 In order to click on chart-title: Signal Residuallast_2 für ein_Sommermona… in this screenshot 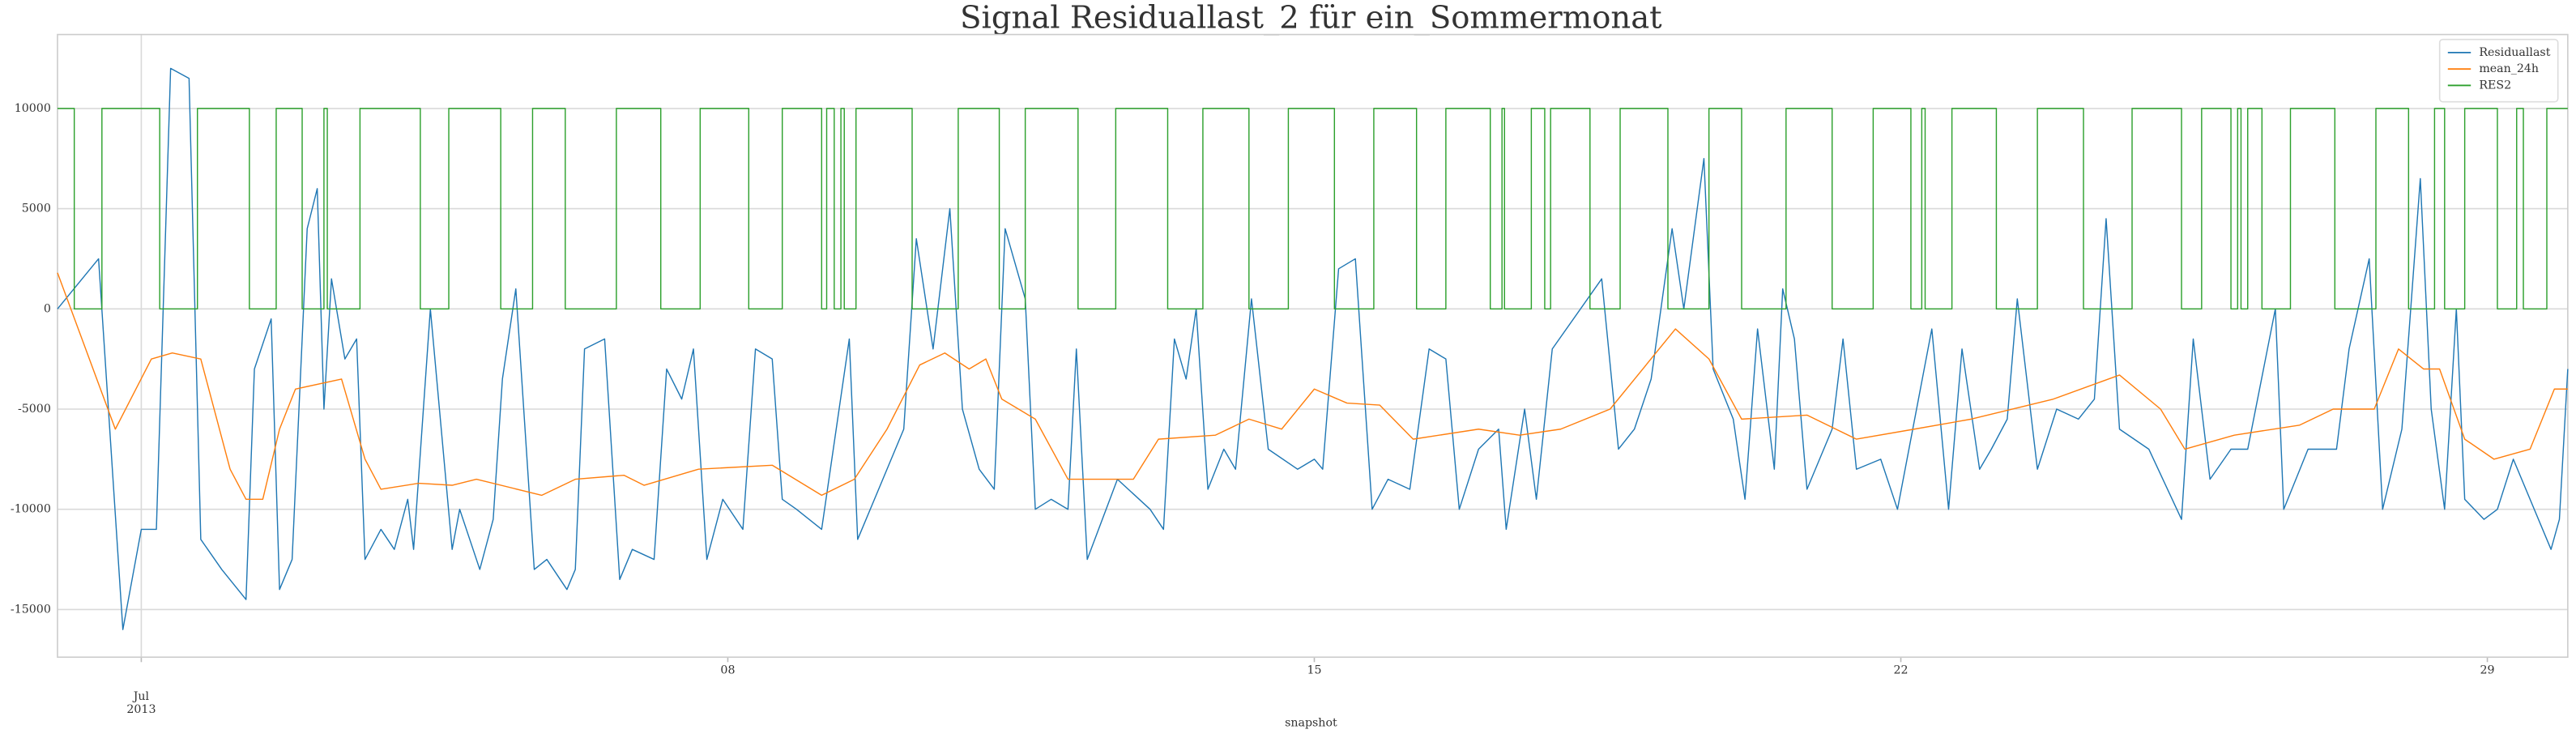, I will do `click(1311, 18)`.